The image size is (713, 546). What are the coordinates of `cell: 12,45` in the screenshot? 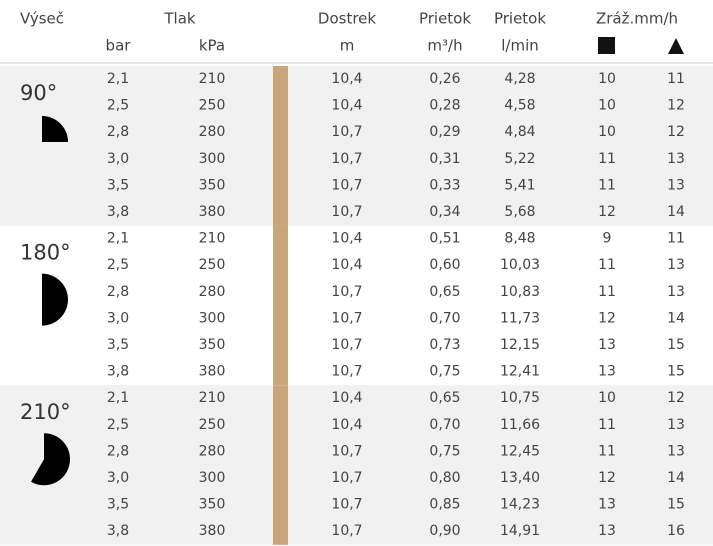 It's located at (520, 451).